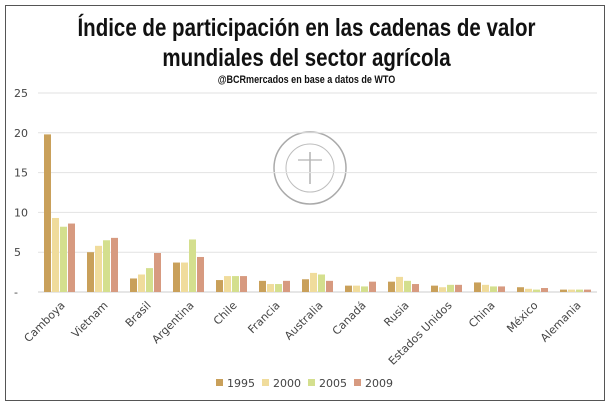 Image resolution: width=613 pixels, height=409 pixels. Describe the element at coordinates (265, 382) in the screenshot. I see `legend-swatch-2000` at that location.